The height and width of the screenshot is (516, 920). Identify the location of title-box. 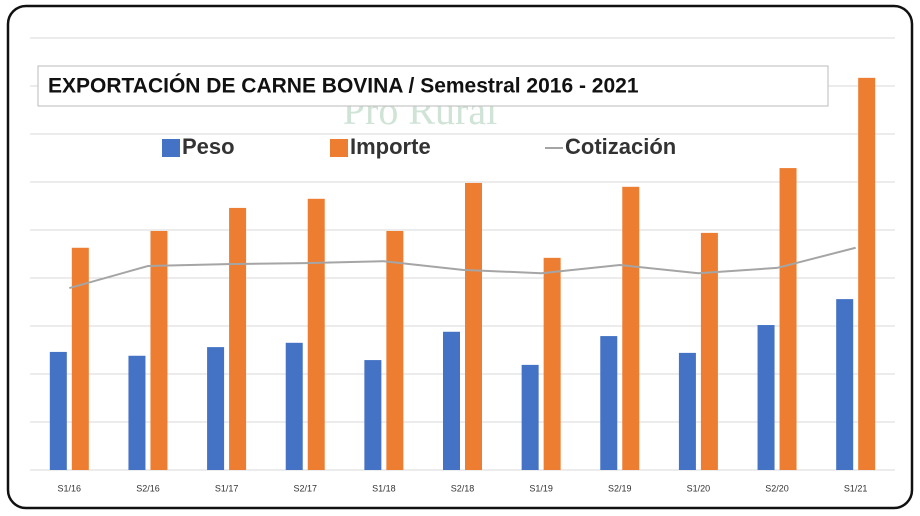
(433, 86).